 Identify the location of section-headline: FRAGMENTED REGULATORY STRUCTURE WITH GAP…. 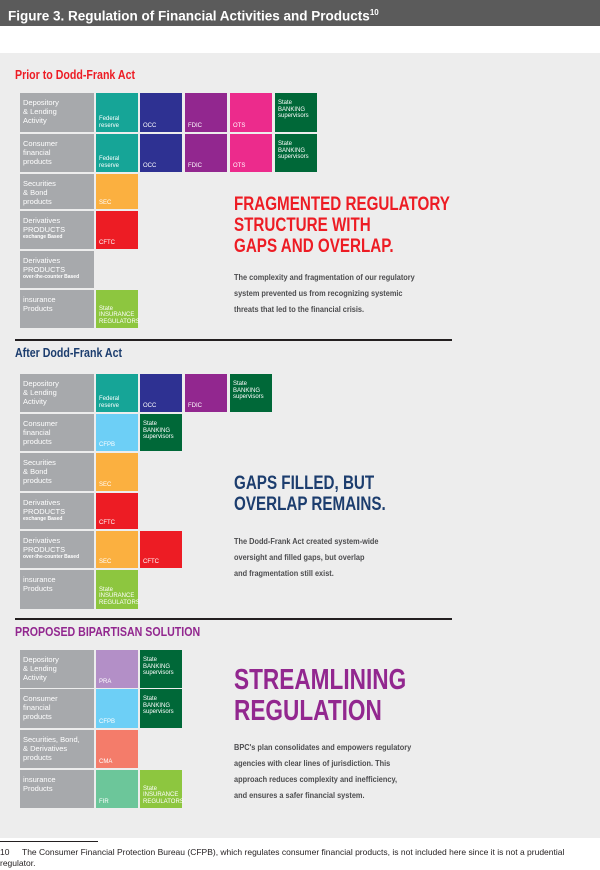
(342, 225).